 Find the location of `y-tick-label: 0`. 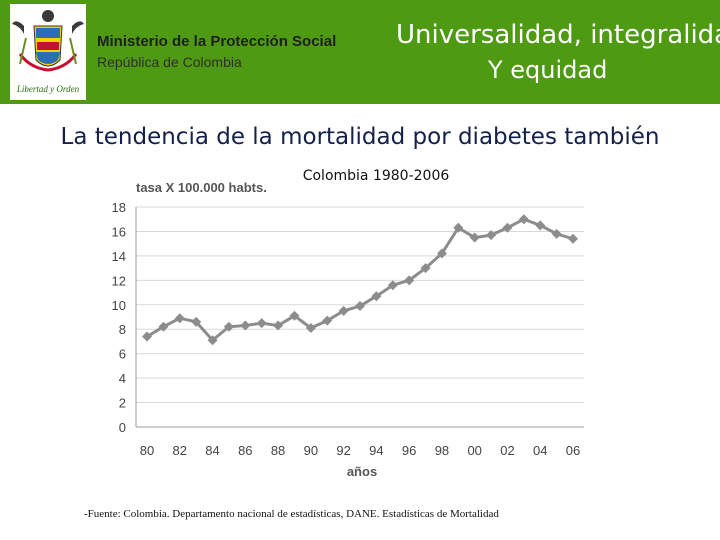

y-tick-label: 0 is located at coordinates (122, 427).